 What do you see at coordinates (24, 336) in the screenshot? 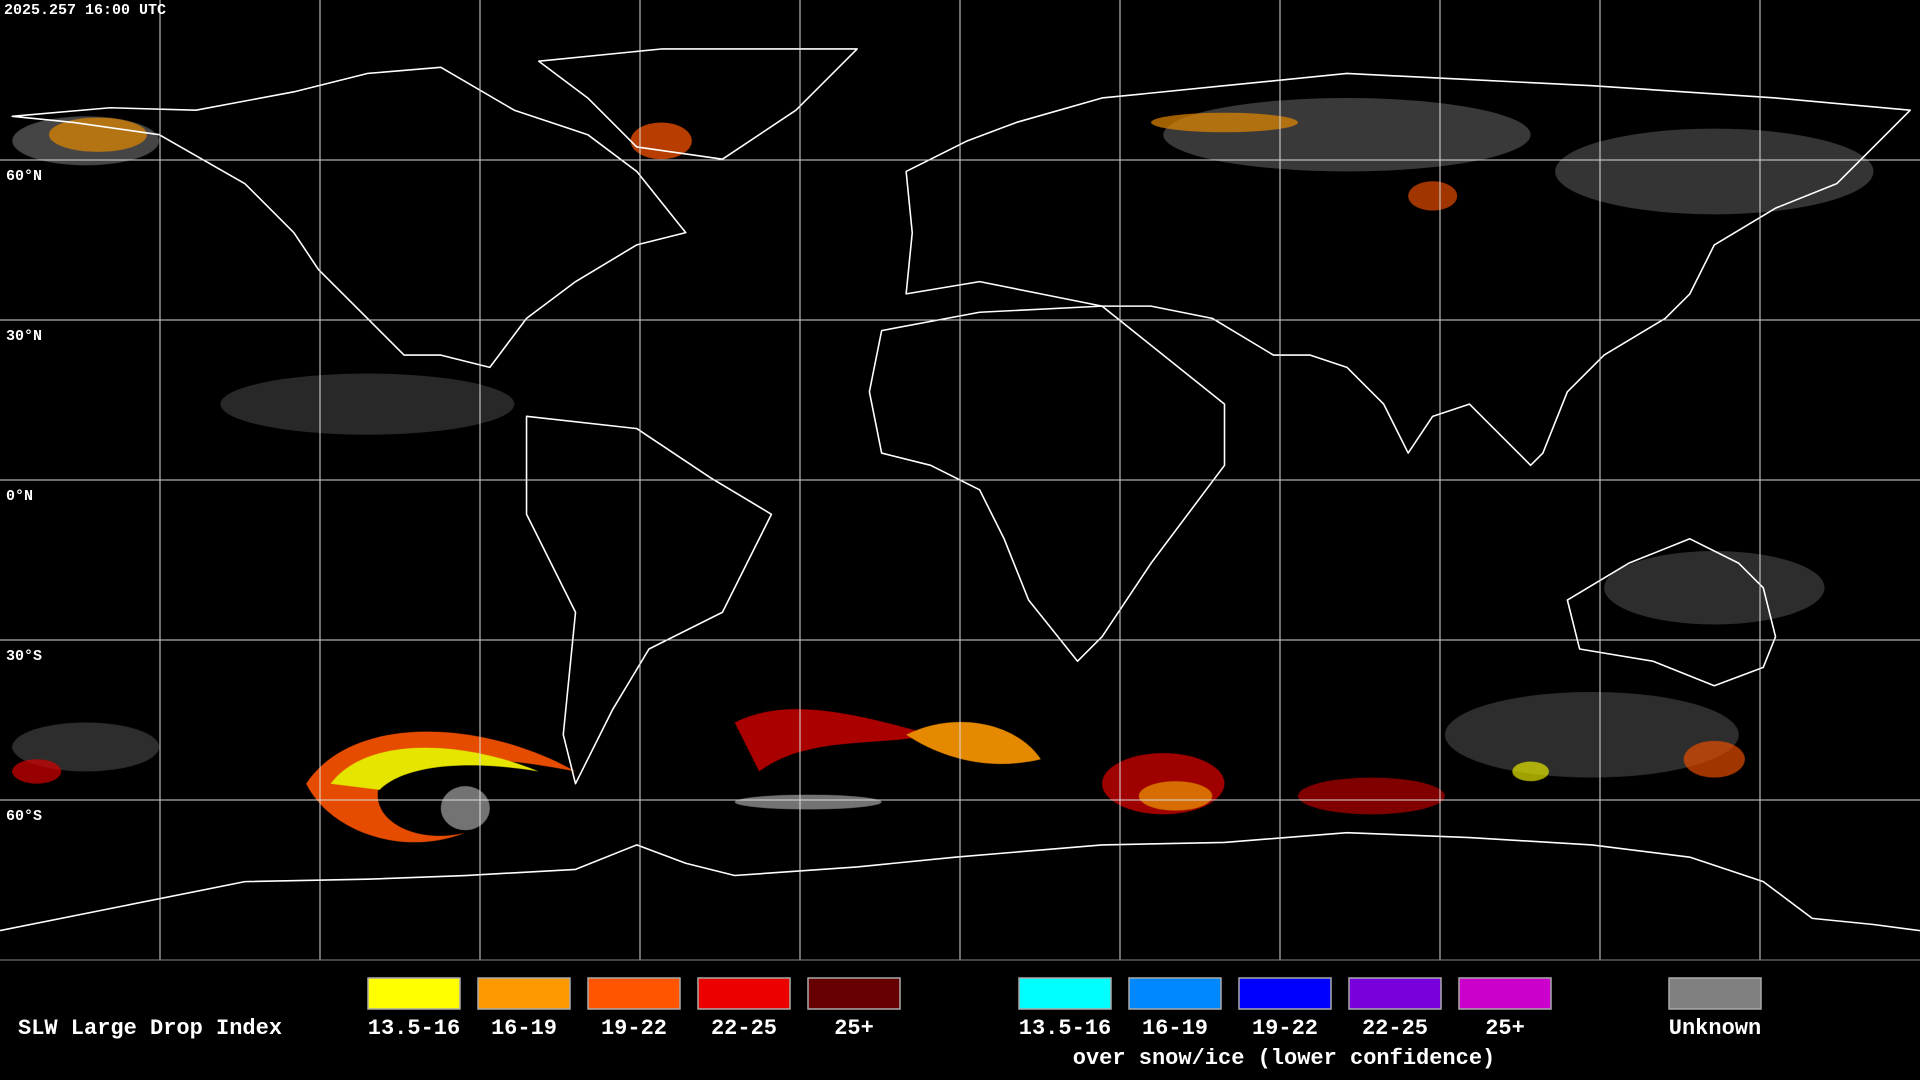
I see `latitude-label: 30°N` at bounding box center [24, 336].